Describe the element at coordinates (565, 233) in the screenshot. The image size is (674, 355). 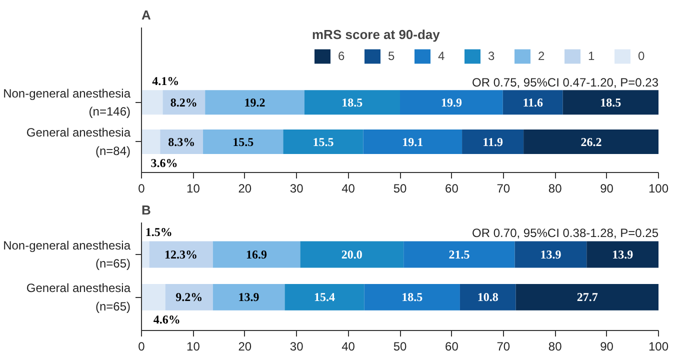
I see `annotation: OR 0.70, 95%CI 0.38-1.28, P=0.25` at that location.